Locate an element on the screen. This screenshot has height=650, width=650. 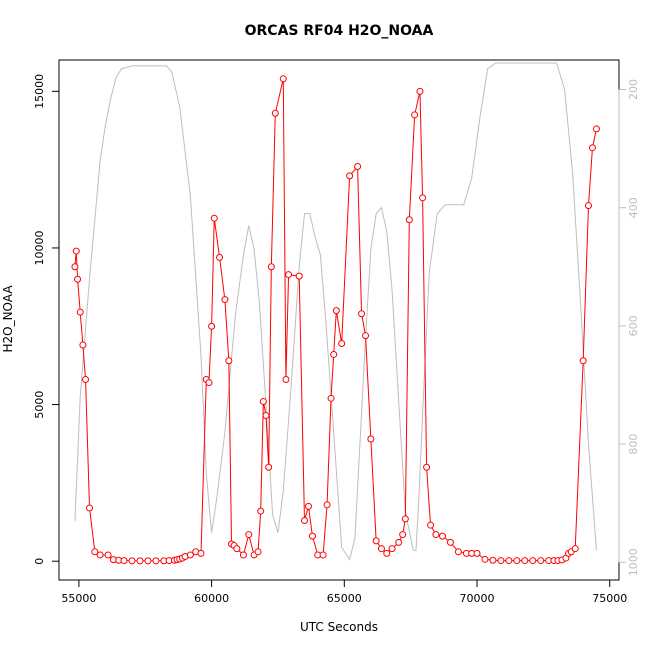
right-tick-label: 600 is located at coordinates (633, 325).